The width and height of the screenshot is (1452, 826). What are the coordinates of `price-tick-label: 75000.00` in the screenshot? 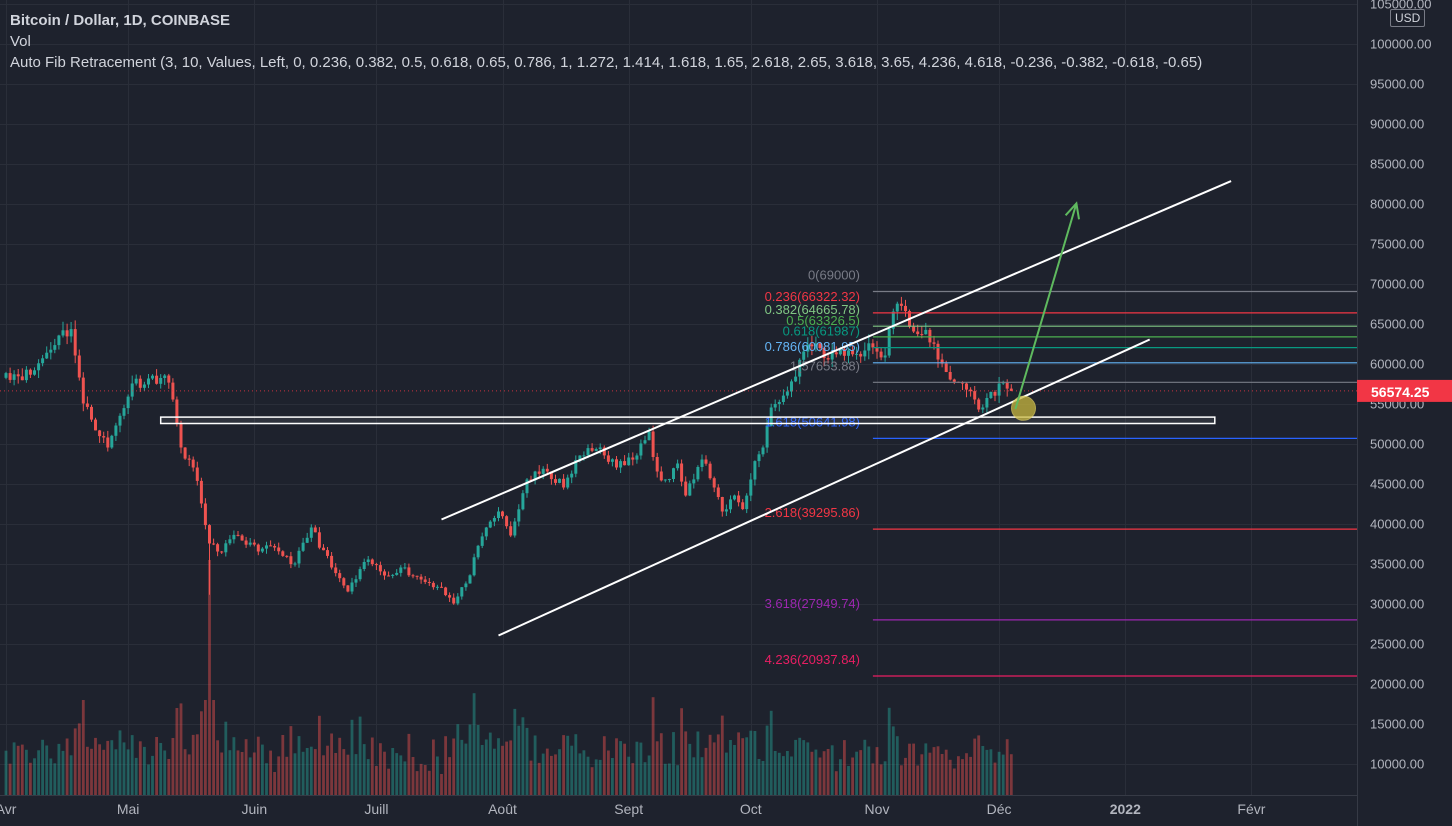 It's located at (1397, 244).